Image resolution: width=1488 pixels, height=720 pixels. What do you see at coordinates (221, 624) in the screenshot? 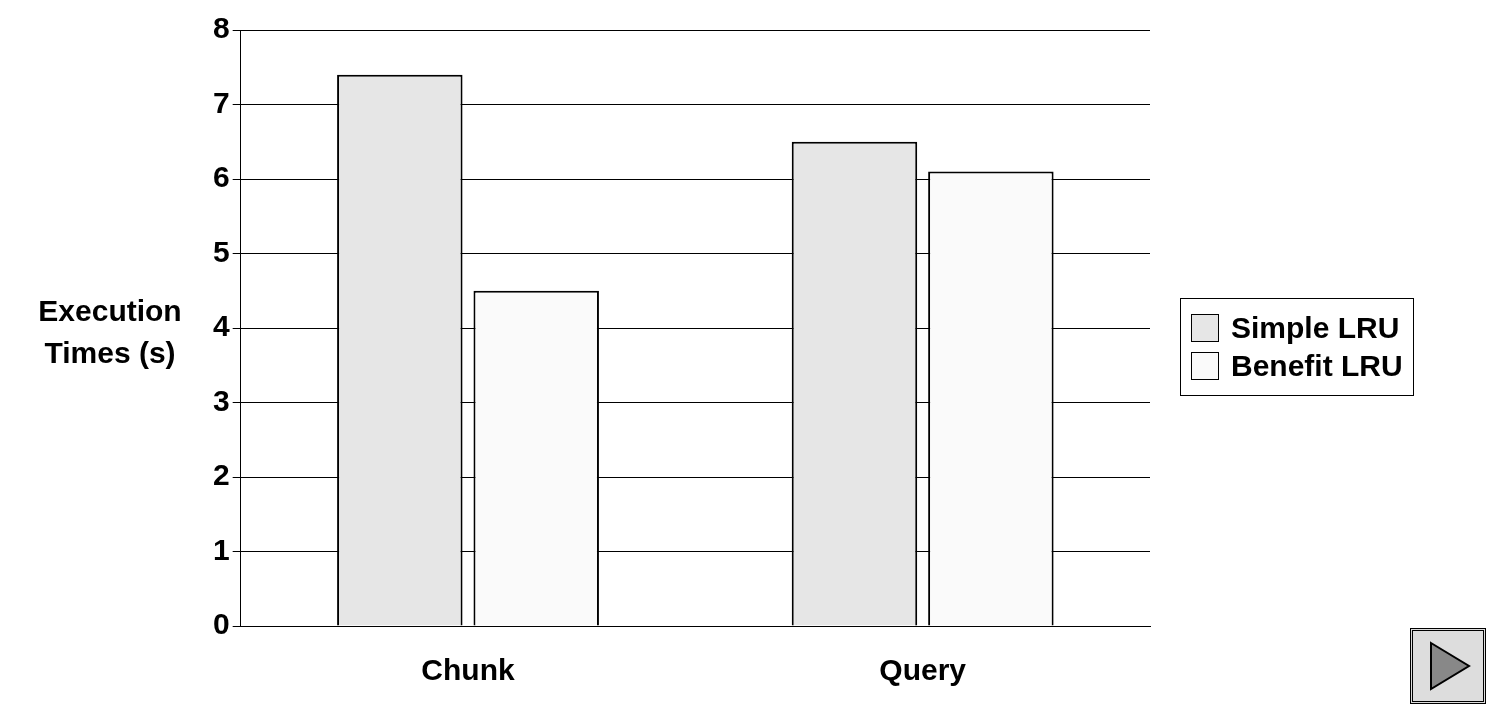
I see `y-tick-label: 0` at bounding box center [221, 624].